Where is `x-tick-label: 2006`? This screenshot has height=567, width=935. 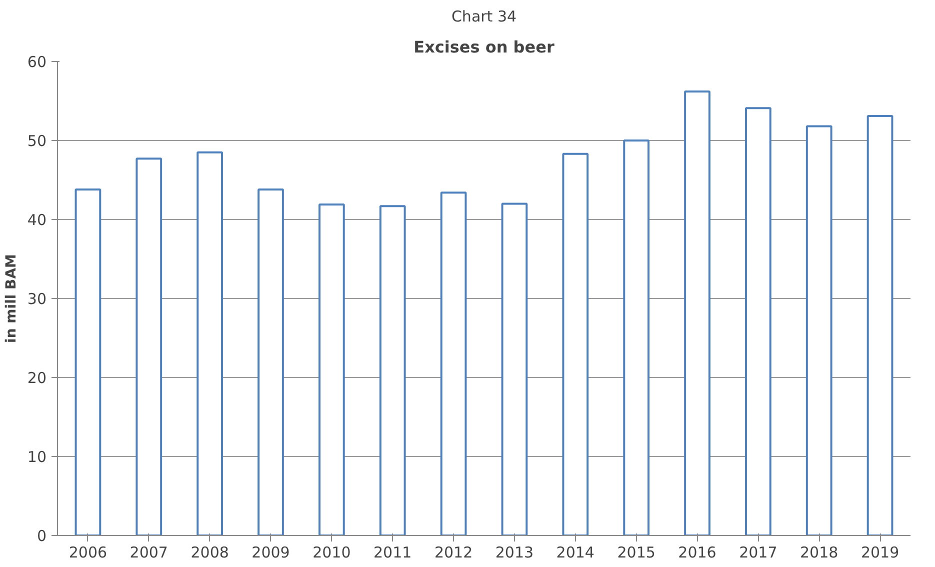 x-tick-label: 2006 is located at coordinates (88, 553).